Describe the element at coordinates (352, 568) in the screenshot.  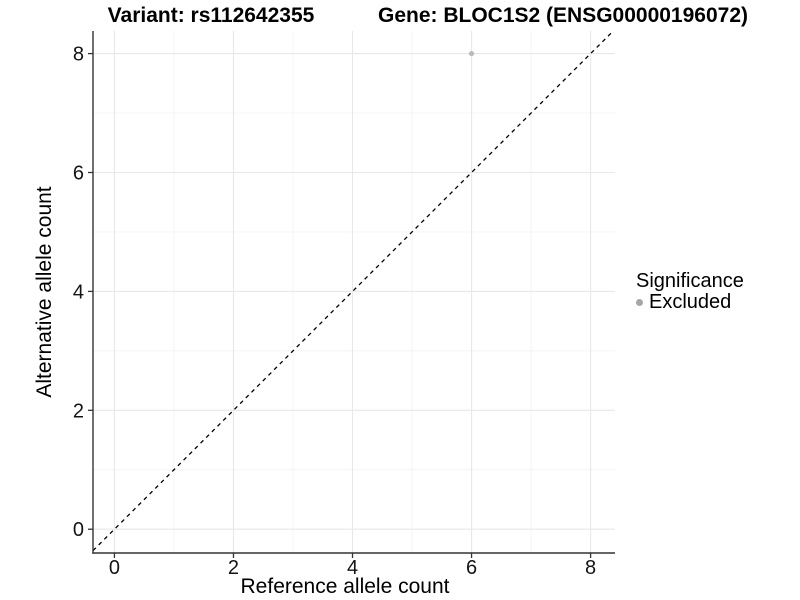
I see `x-tick-label: 4` at that location.